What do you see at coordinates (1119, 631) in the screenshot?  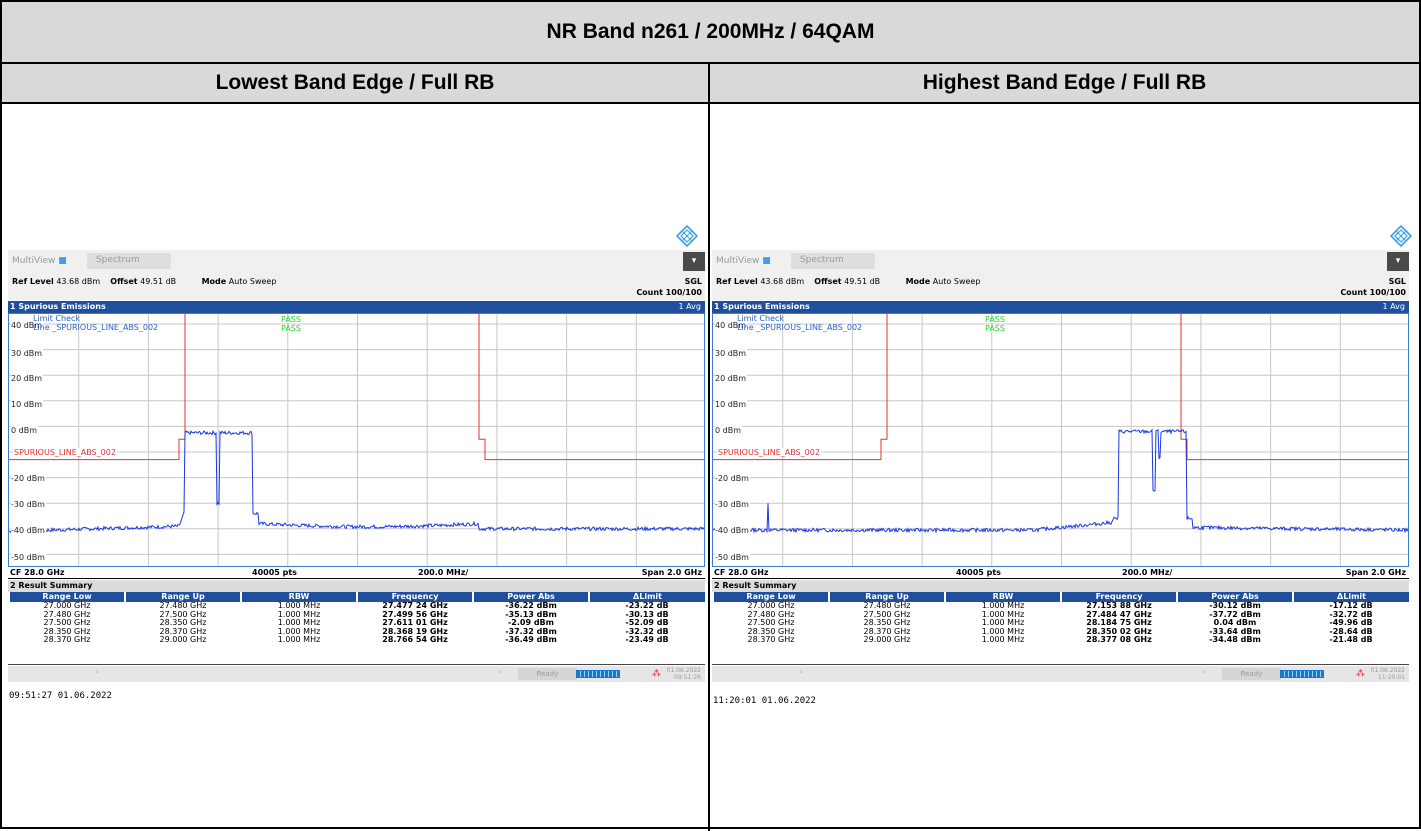 I see `result-cell: 28.350 02 GHz` at bounding box center [1119, 631].